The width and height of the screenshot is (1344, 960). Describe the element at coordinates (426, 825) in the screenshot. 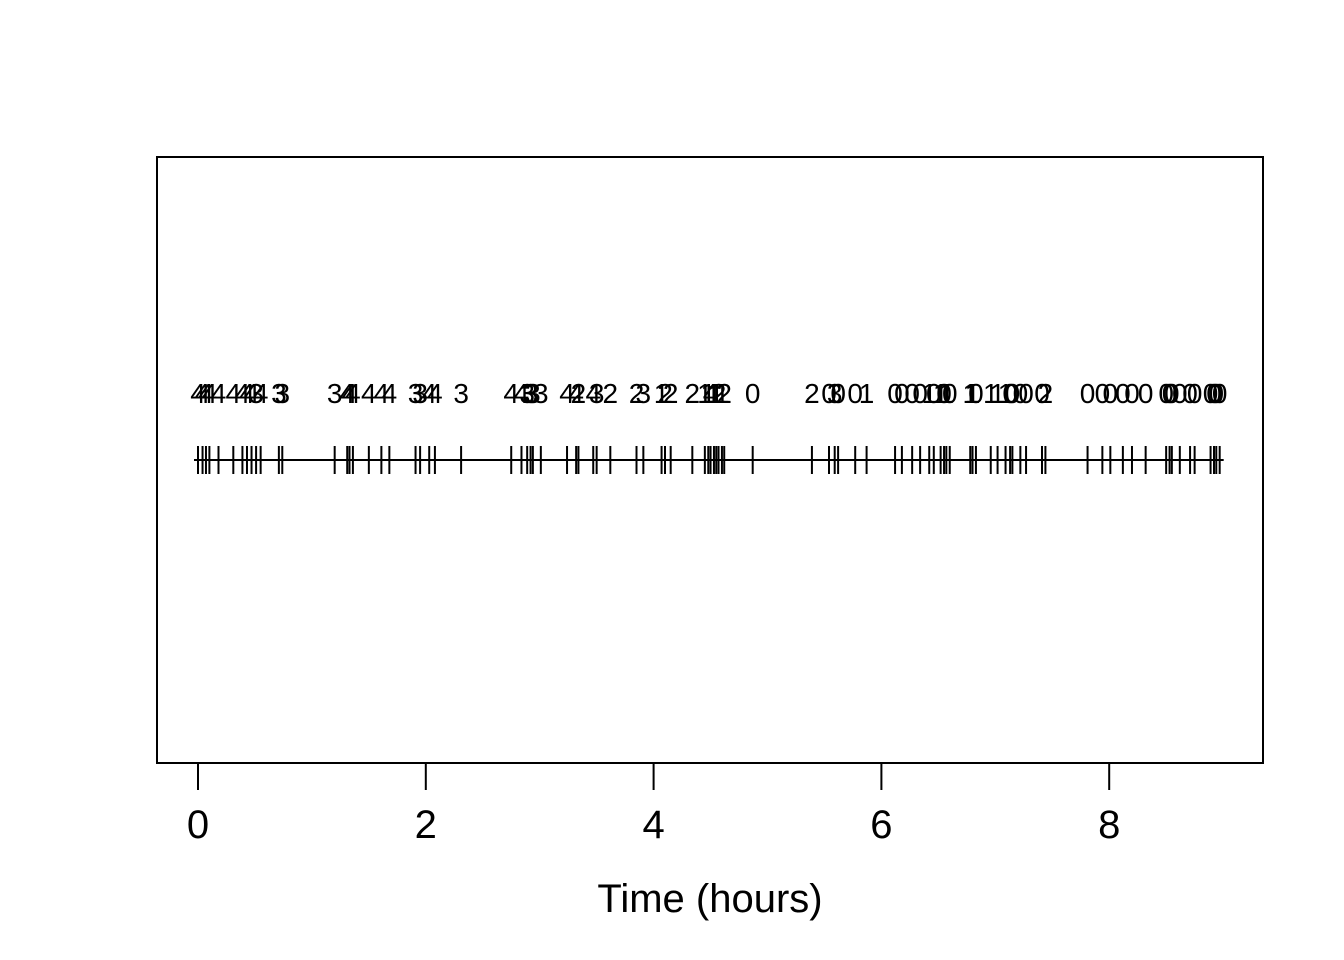

I see `x-axis-tick-label: 2` at that location.